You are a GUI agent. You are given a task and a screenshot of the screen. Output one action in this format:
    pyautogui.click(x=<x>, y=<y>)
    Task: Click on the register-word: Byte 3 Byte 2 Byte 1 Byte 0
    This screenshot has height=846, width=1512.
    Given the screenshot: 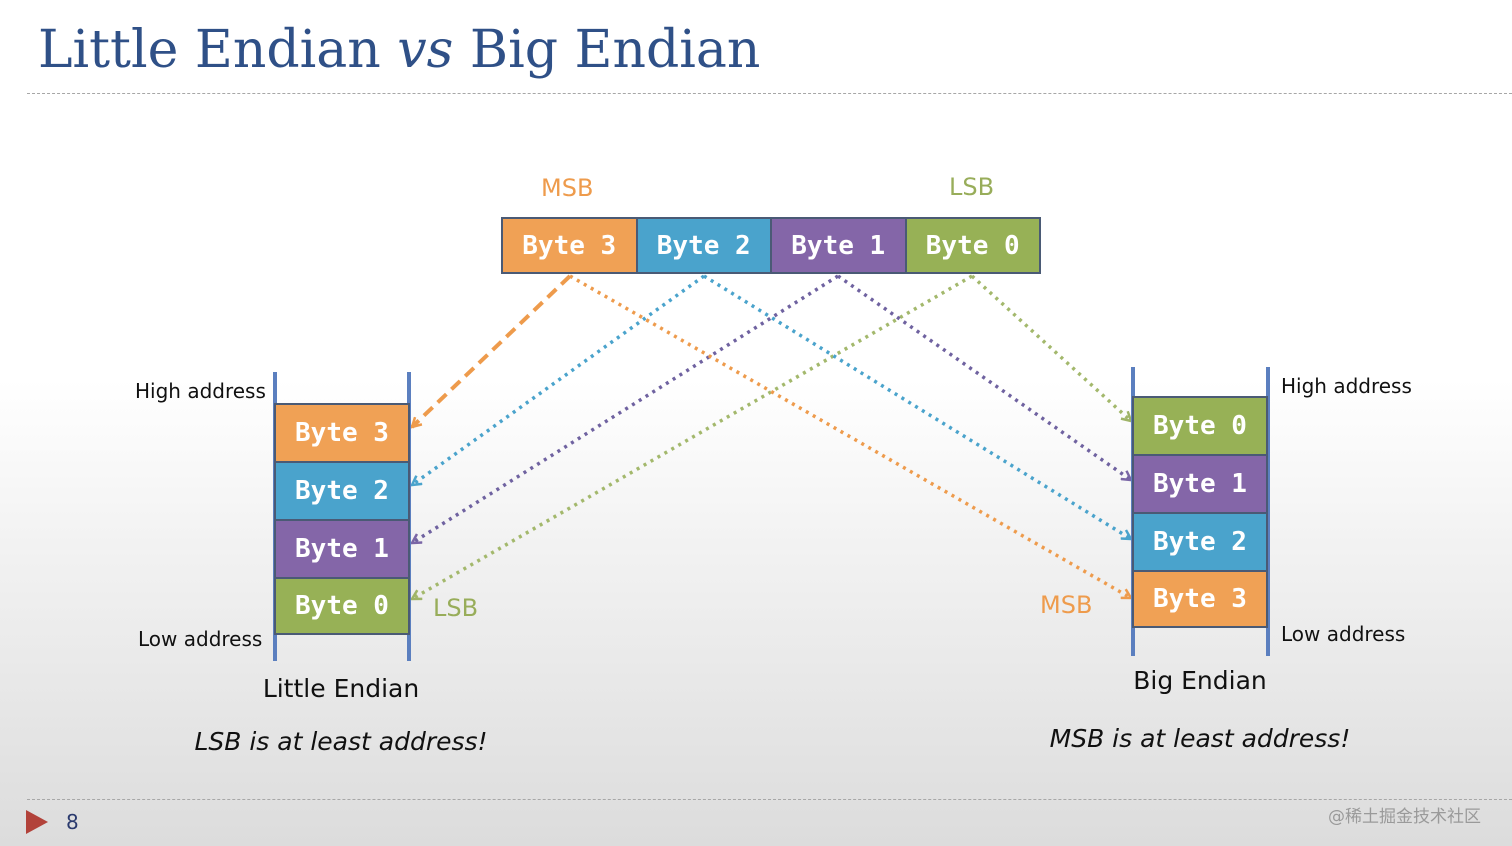 What is the action you would take?
    pyautogui.click(x=771, y=245)
    